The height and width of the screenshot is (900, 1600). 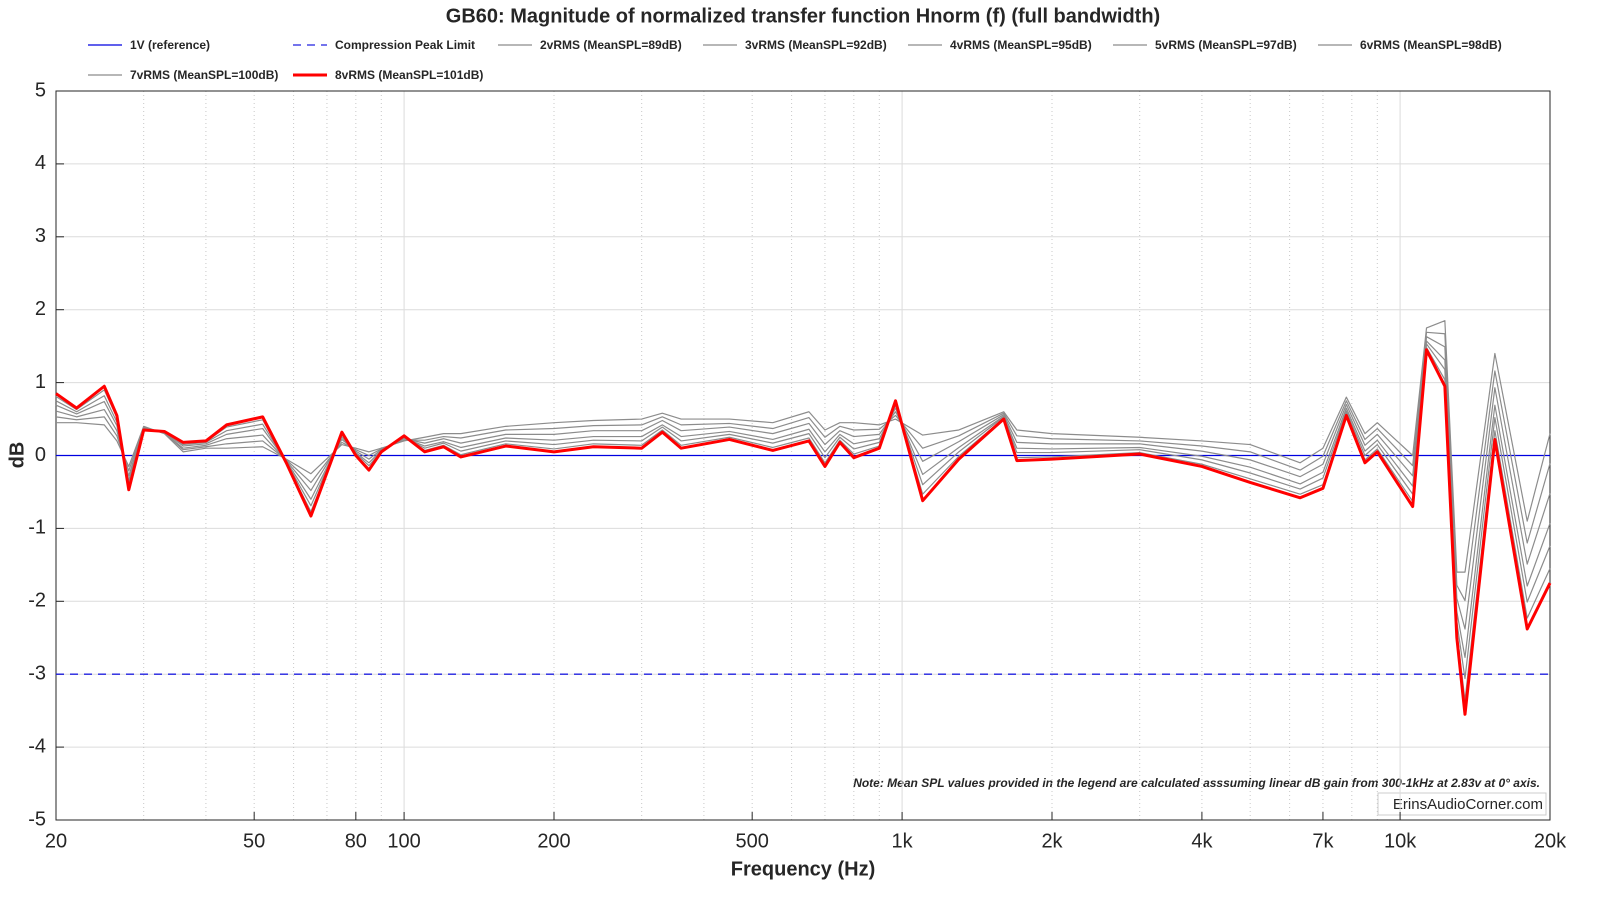 What do you see at coordinates (40, 236) in the screenshot?
I see `y-tick-label: 3` at bounding box center [40, 236].